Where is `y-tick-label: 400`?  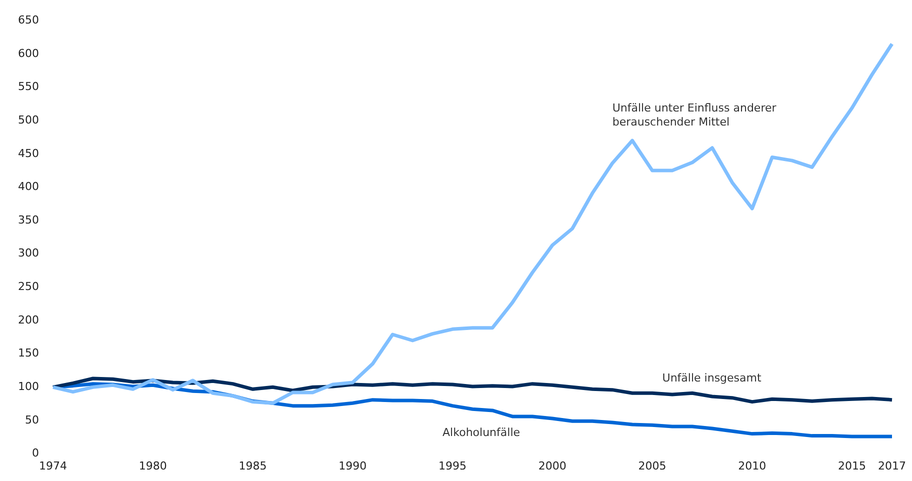 y-tick-label: 400 is located at coordinates (28, 187).